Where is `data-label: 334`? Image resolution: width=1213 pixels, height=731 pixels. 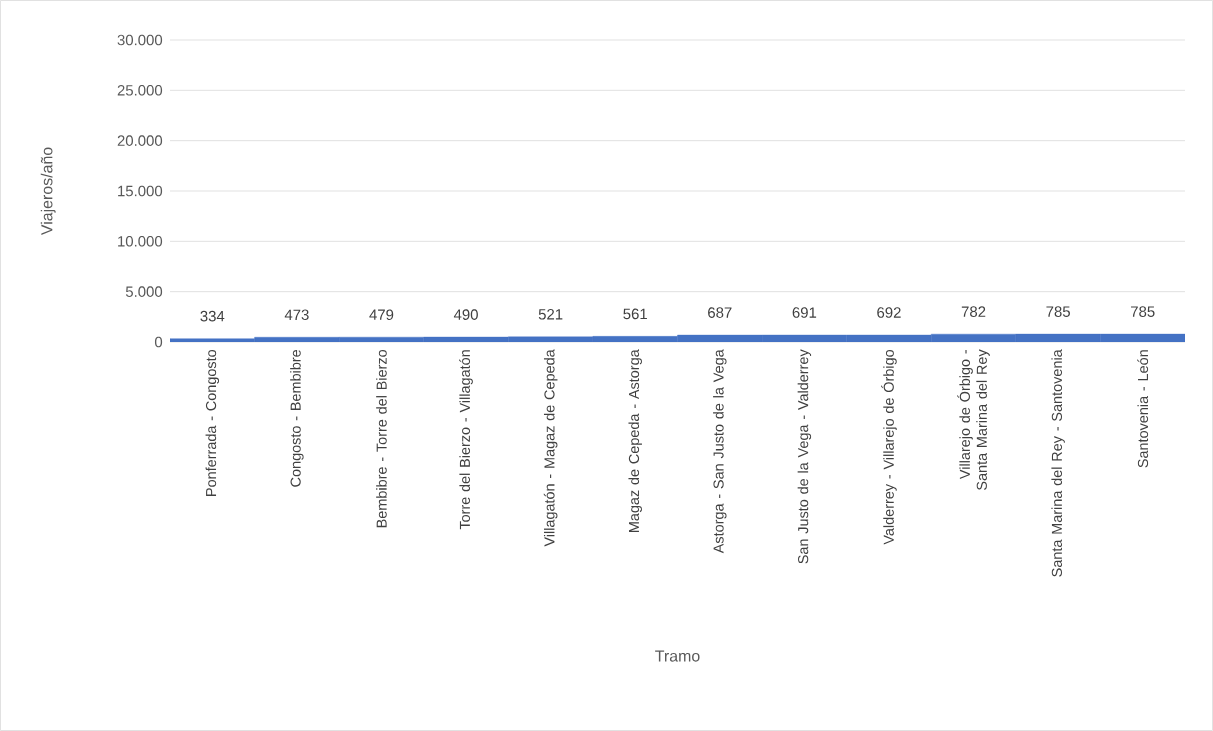 data-label: 334 is located at coordinates (212, 316).